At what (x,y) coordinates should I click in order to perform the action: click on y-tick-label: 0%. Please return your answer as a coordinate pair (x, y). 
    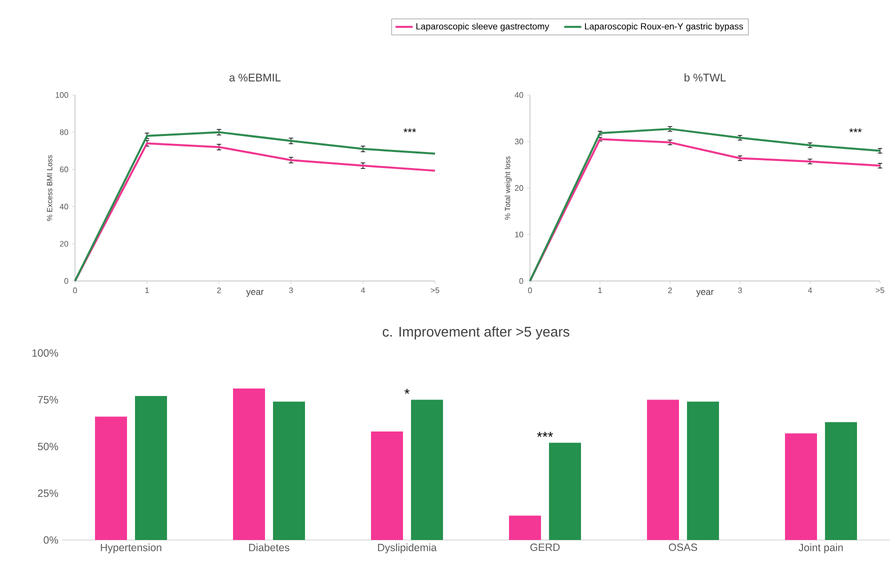
    Looking at the image, I should click on (51, 540).